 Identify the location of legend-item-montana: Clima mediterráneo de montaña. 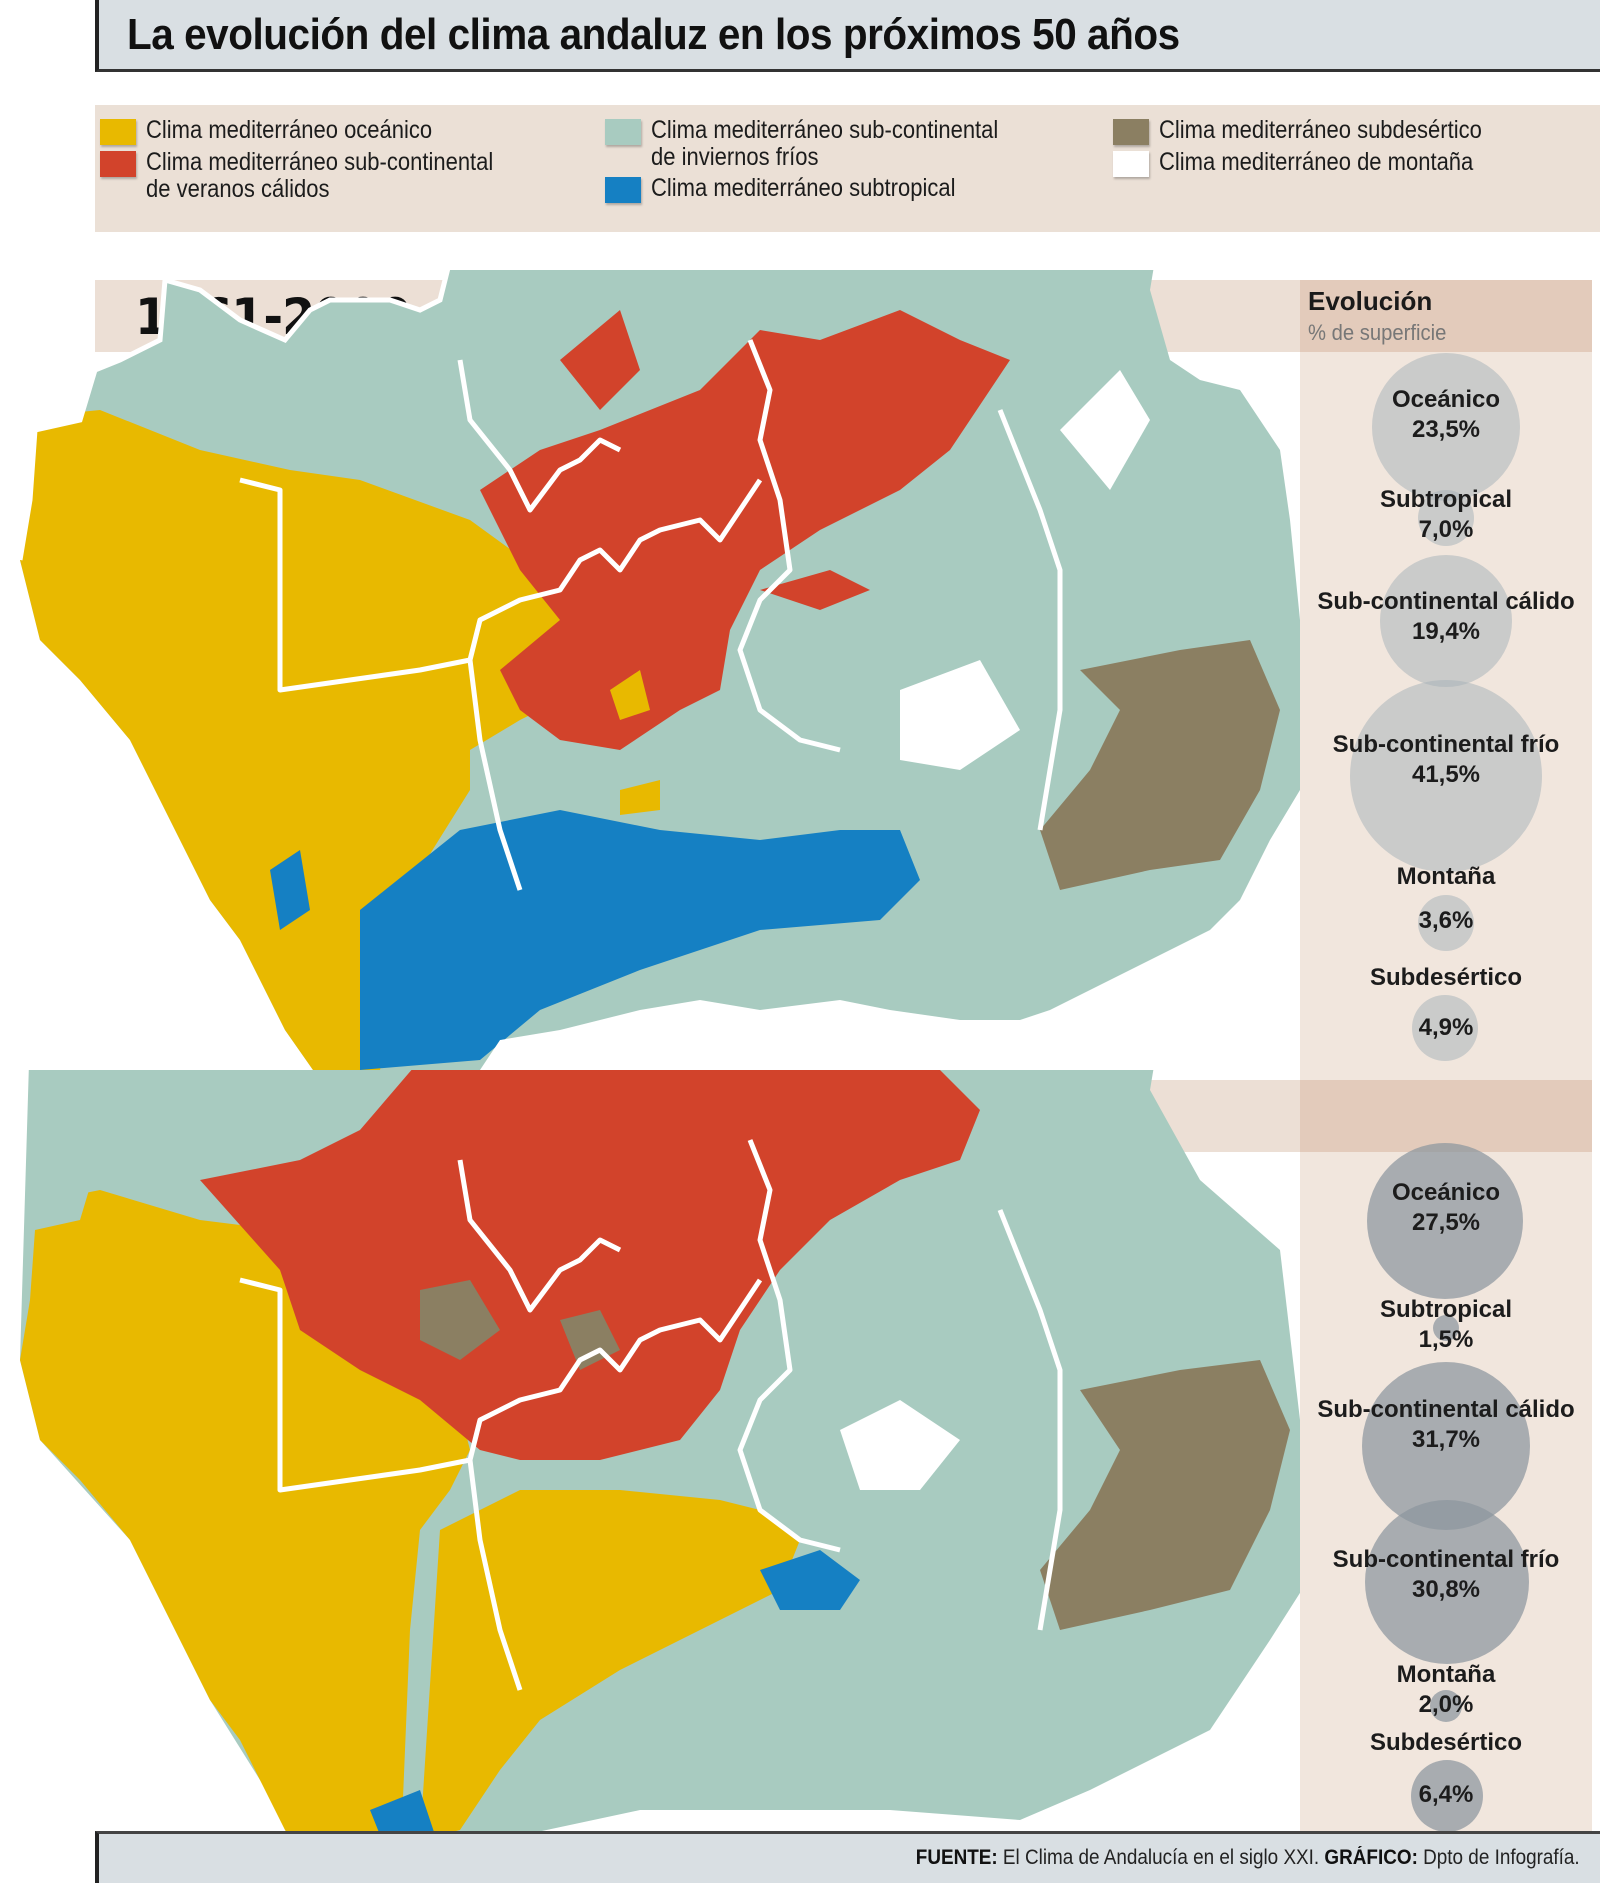
(1314, 163).